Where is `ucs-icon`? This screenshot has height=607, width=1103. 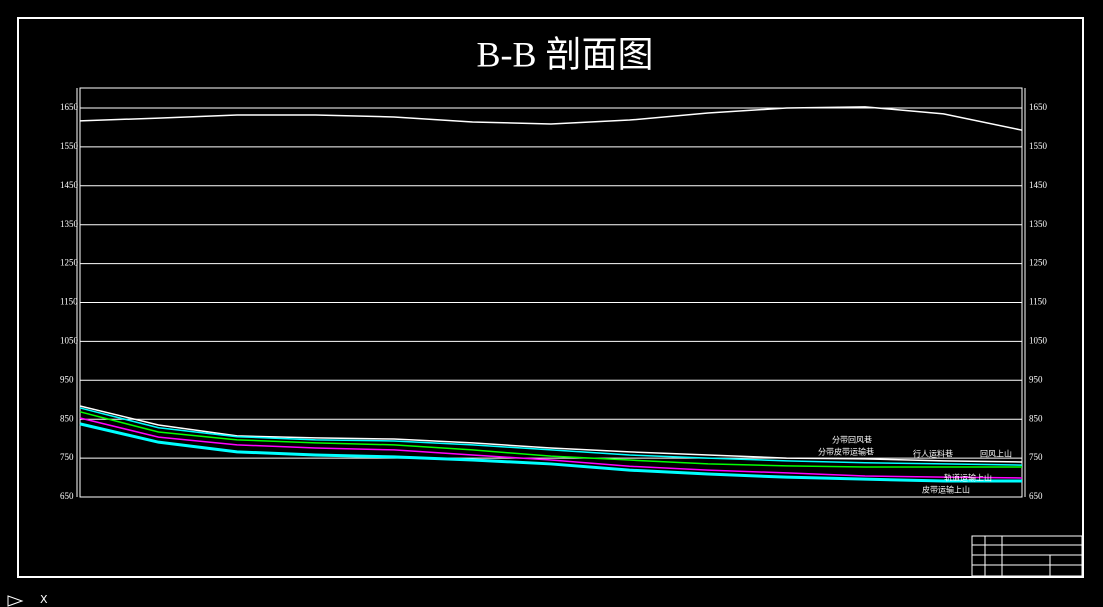 ucs-icon is located at coordinates (15, 601).